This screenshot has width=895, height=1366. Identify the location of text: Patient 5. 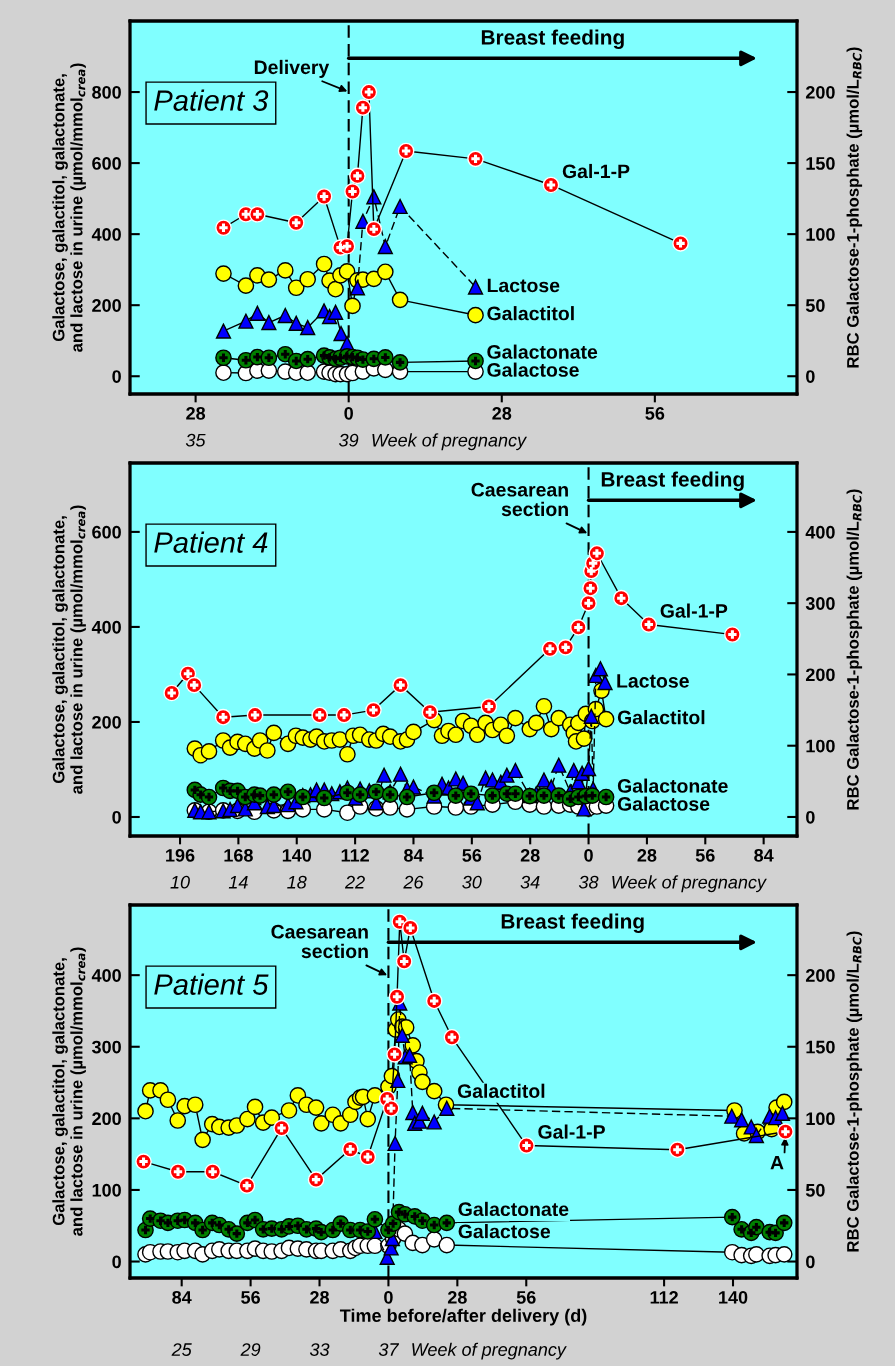
(211, 984).